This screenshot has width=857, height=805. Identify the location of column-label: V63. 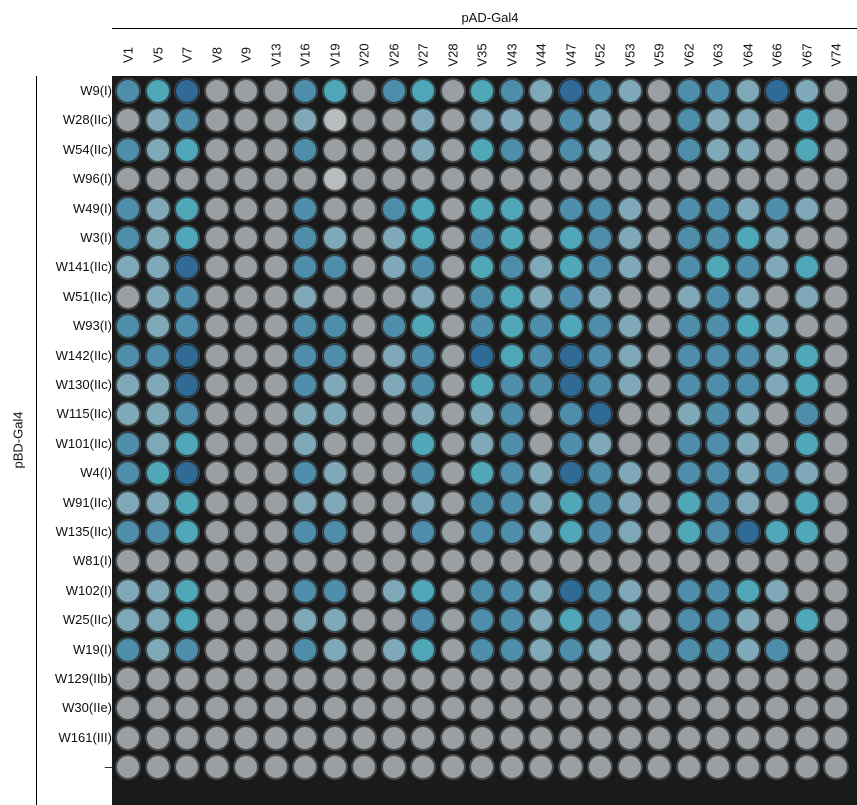
(718, 55).